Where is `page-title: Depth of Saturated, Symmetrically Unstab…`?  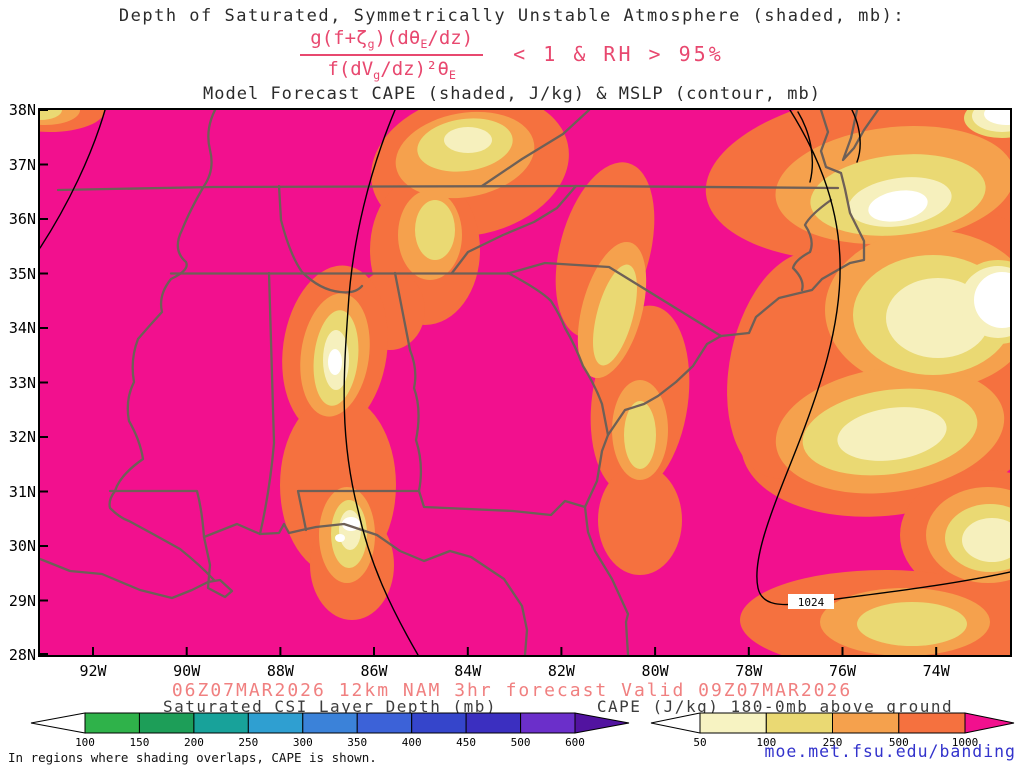
page-title: Depth of Saturated, Symmetrically Unstab… is located at coordinates (512, 16).